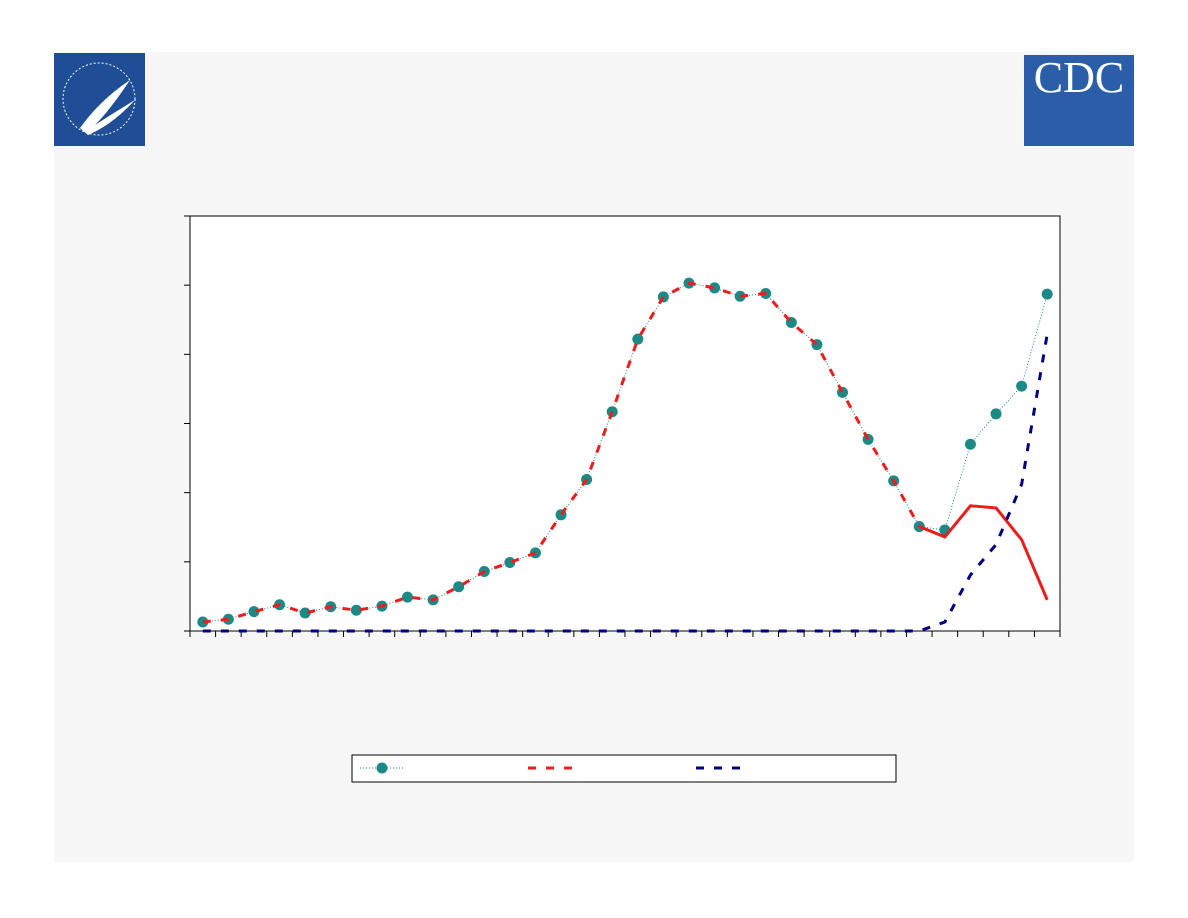 The width and height of the screenshot is (1188, 918). What do you see at coordinates (382, 768) in the screenshot?
I see `legend-marker` at bounding box center [382, 768].